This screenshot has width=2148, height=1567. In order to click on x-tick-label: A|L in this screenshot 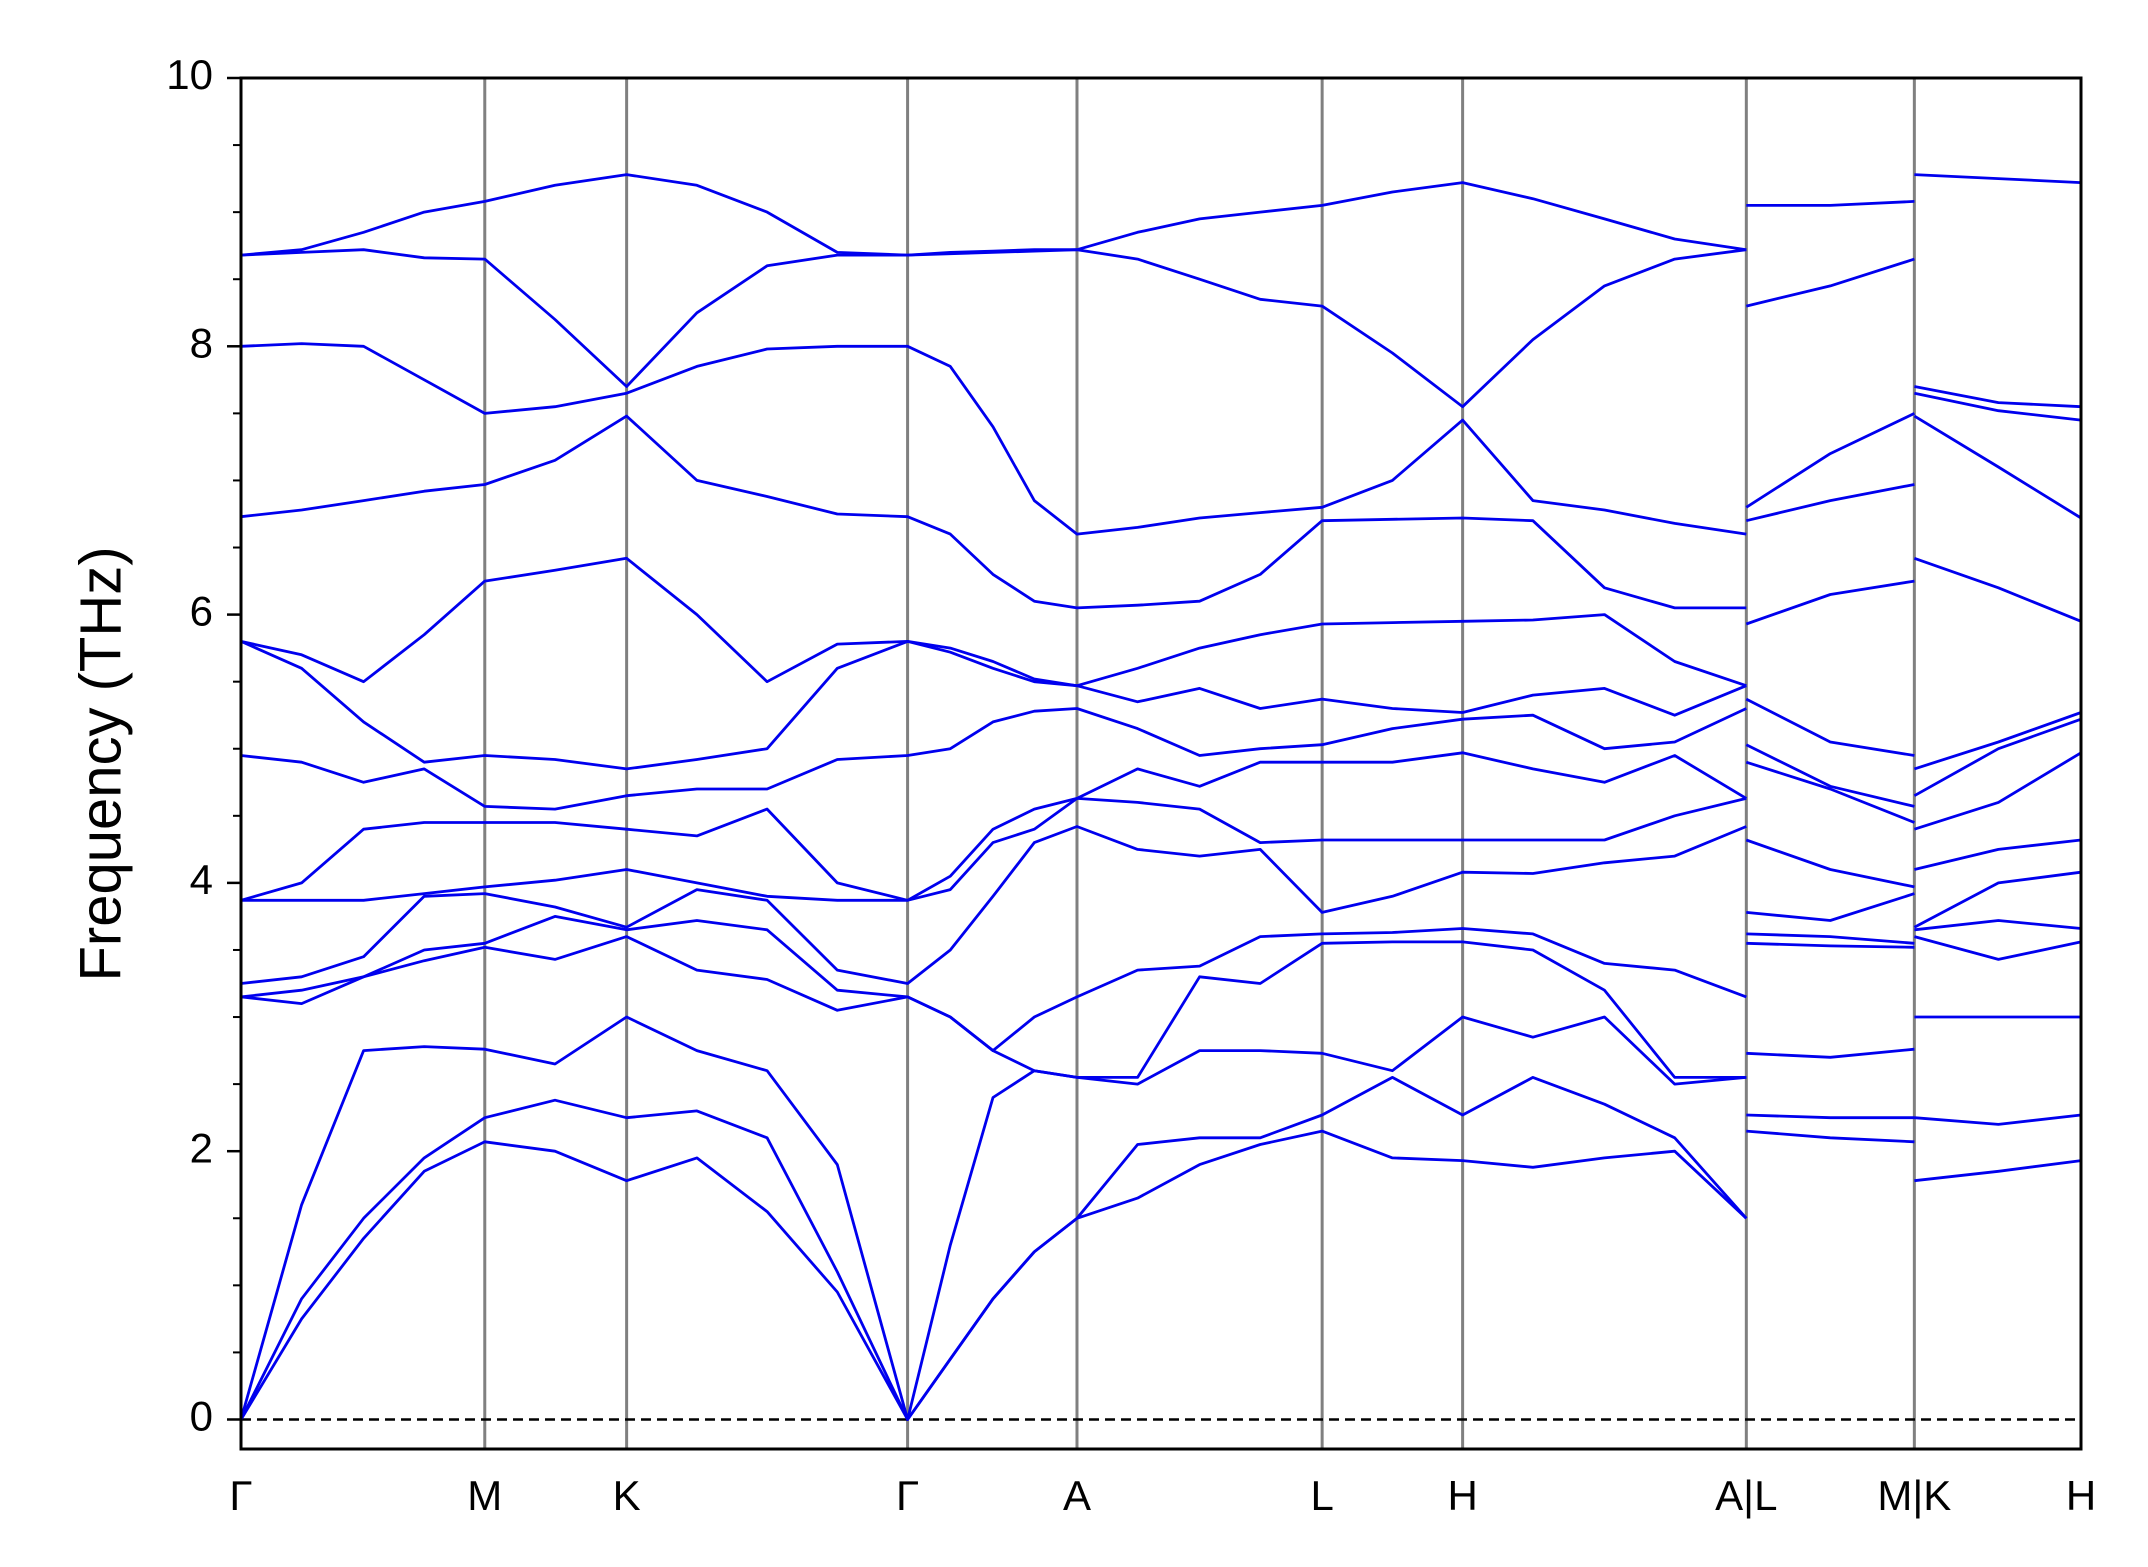, I will do `click(1746, 1495)`.